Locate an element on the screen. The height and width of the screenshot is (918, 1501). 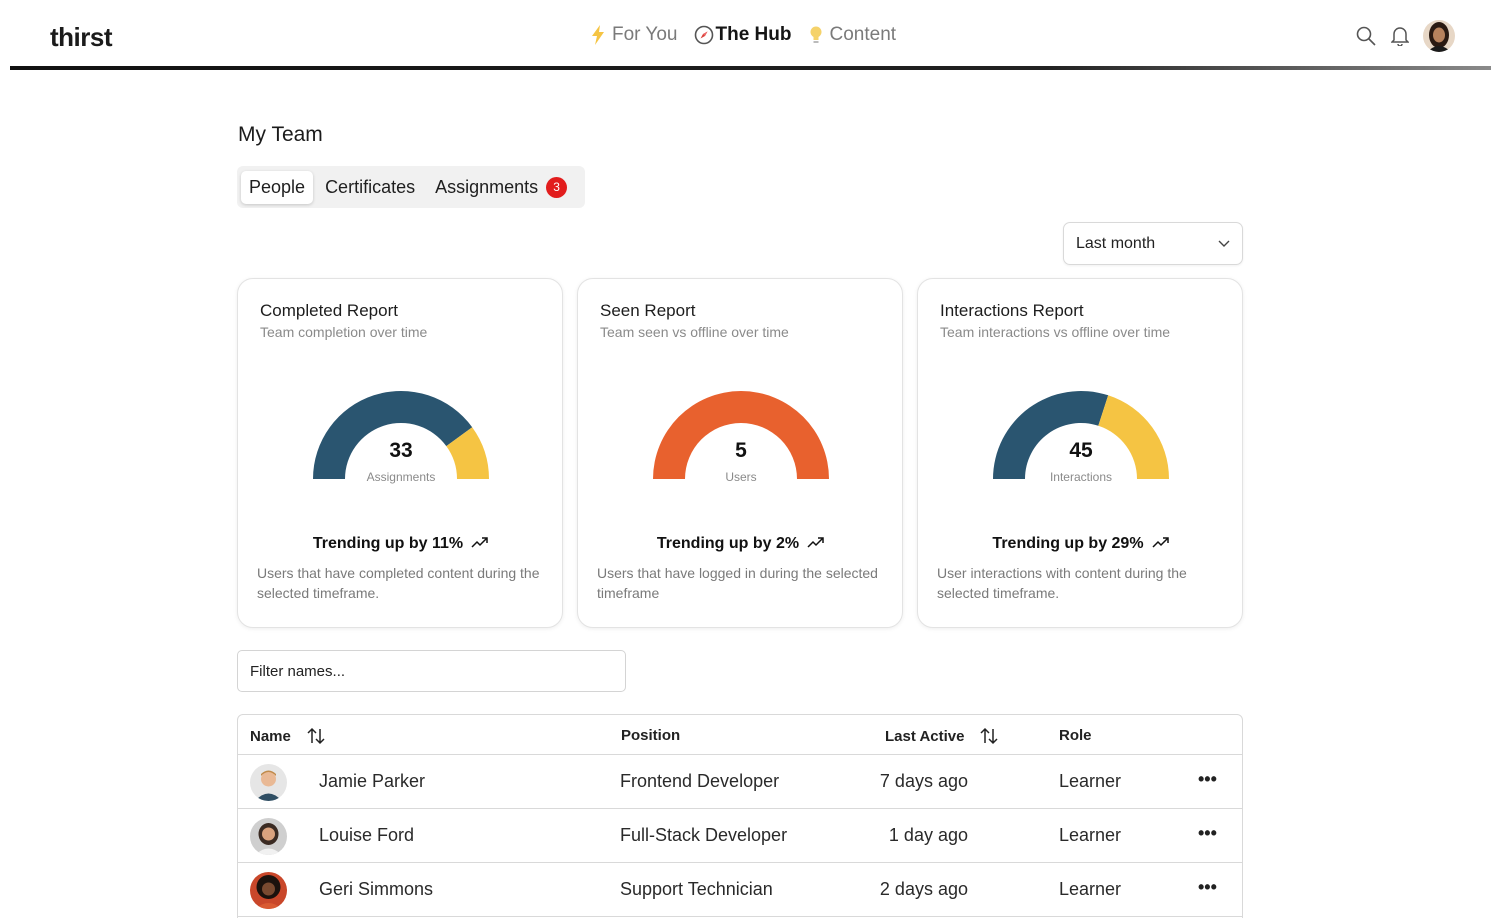
compass-icon is located at coordinates (703, 35).